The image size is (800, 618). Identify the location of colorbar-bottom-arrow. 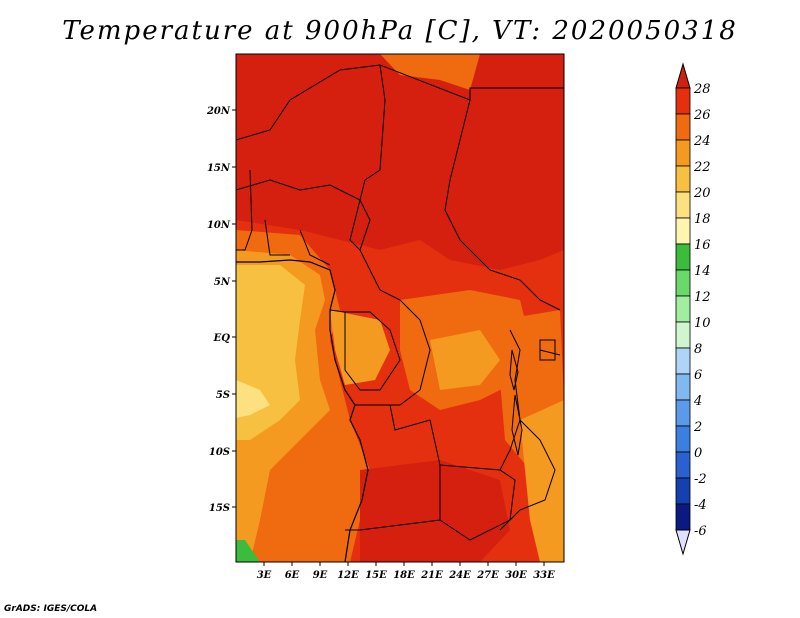
(683, 542).